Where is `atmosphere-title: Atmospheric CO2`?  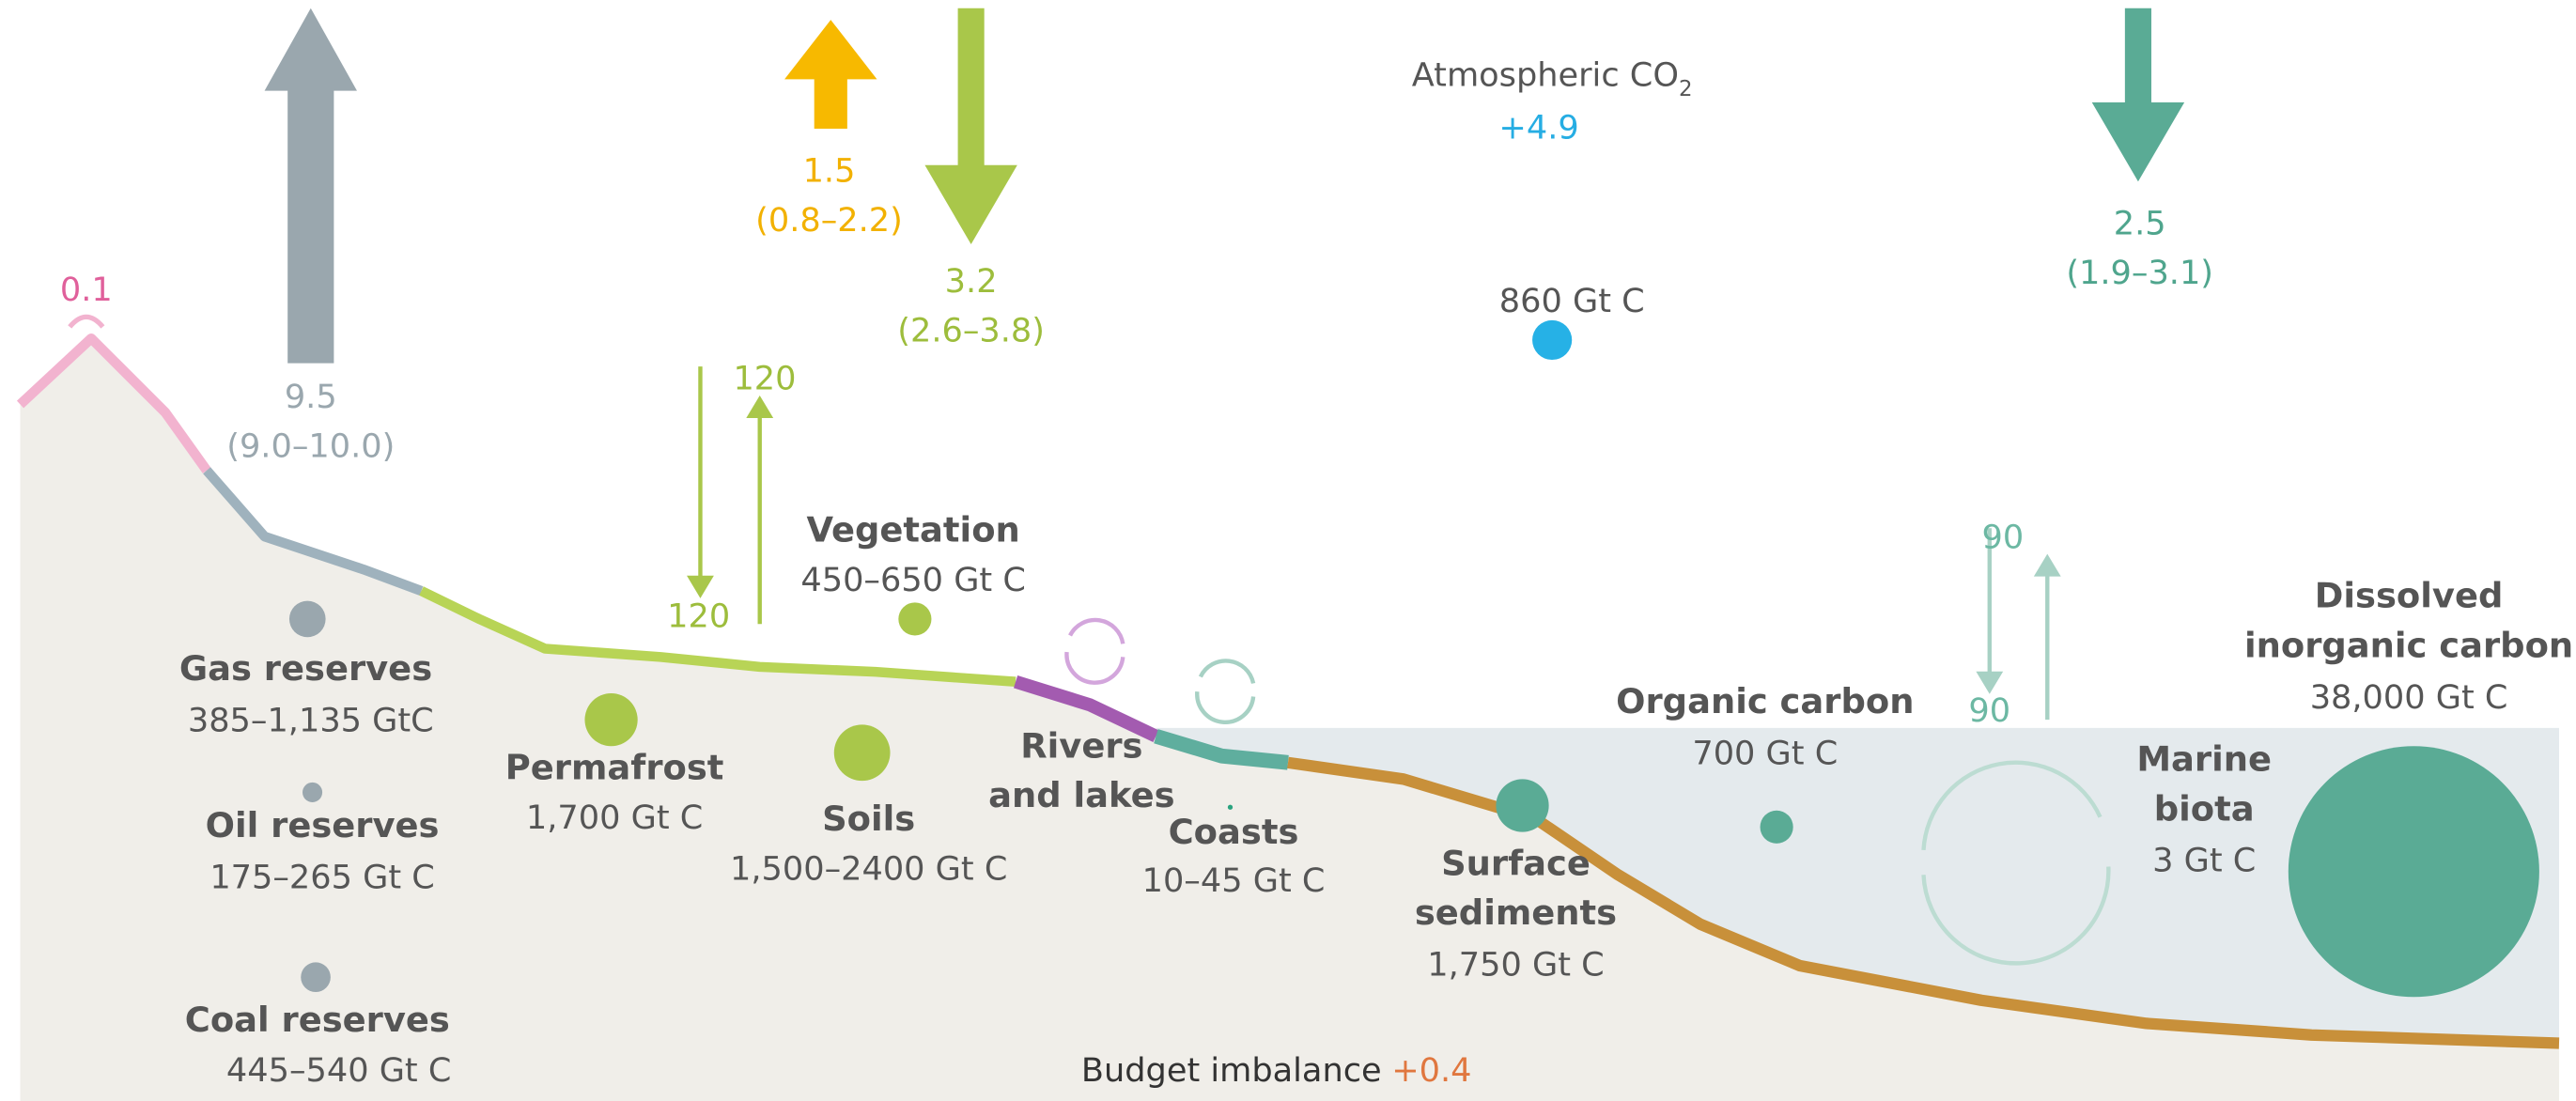
atmosphere-title: Atmospheric CO2 is located at coordinates (1552, 78).